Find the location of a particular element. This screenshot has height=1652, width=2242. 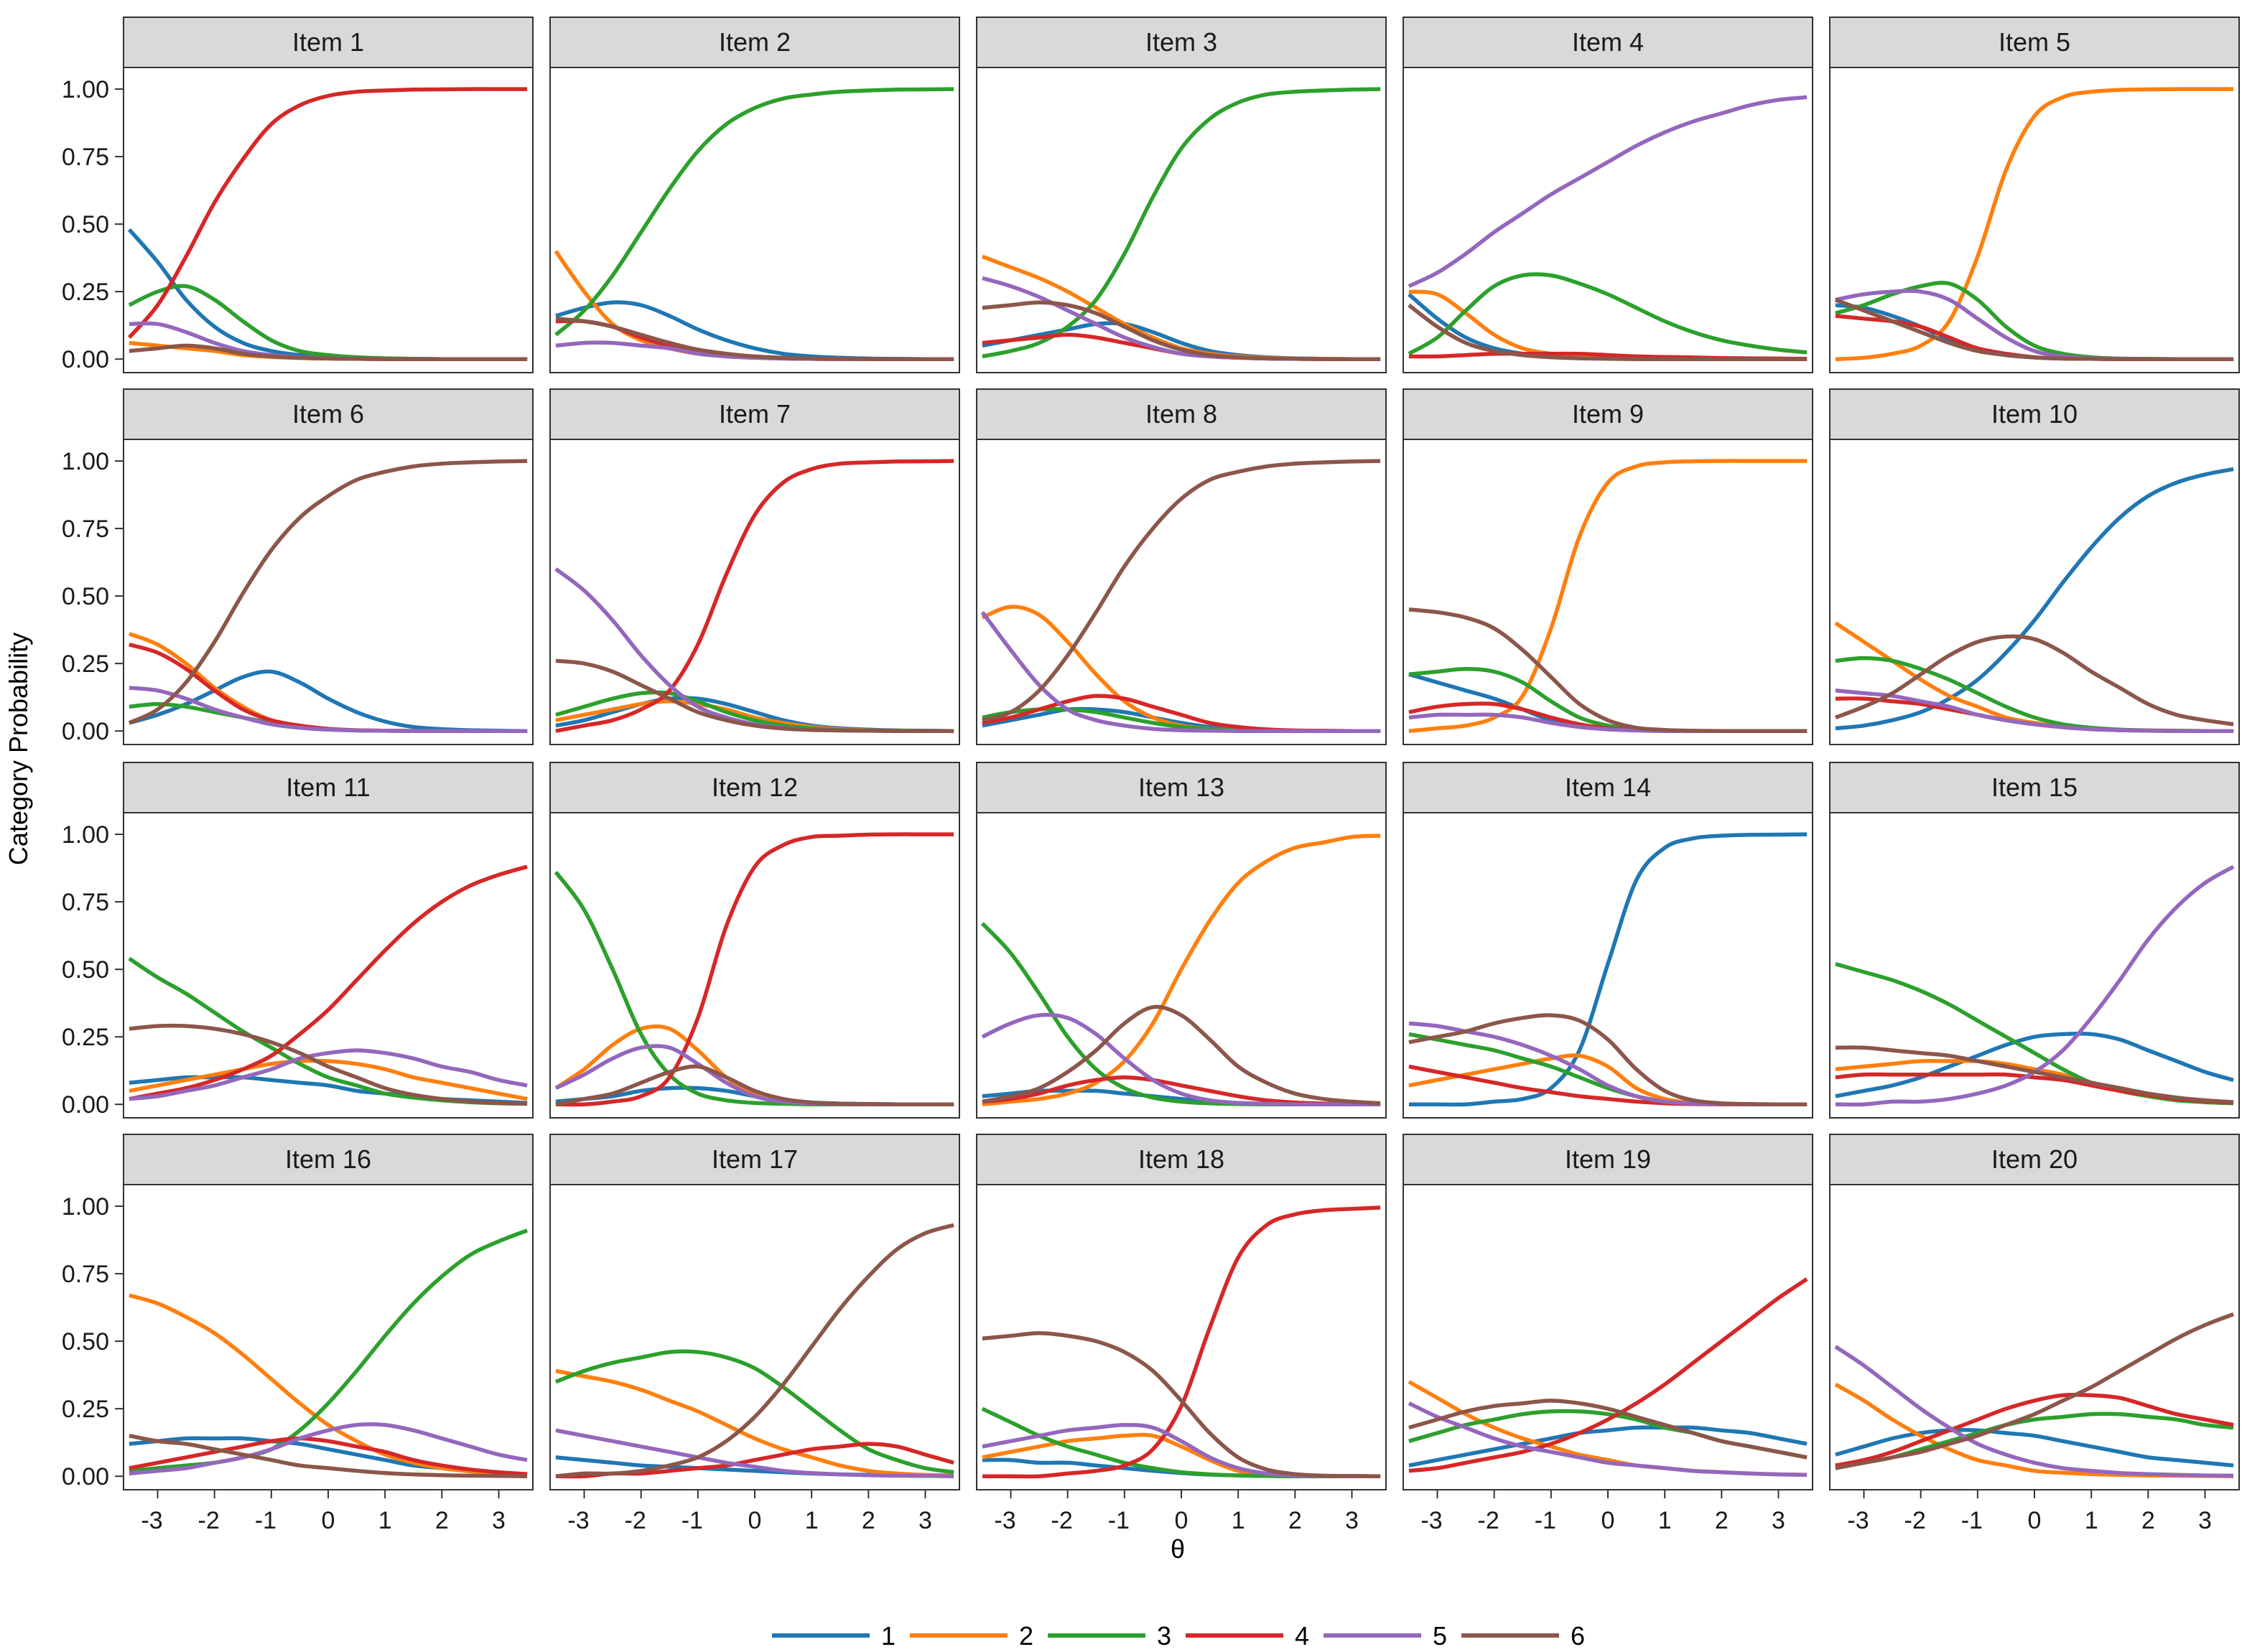

legend-label: 5 is located at coordinates (1440, 1636).